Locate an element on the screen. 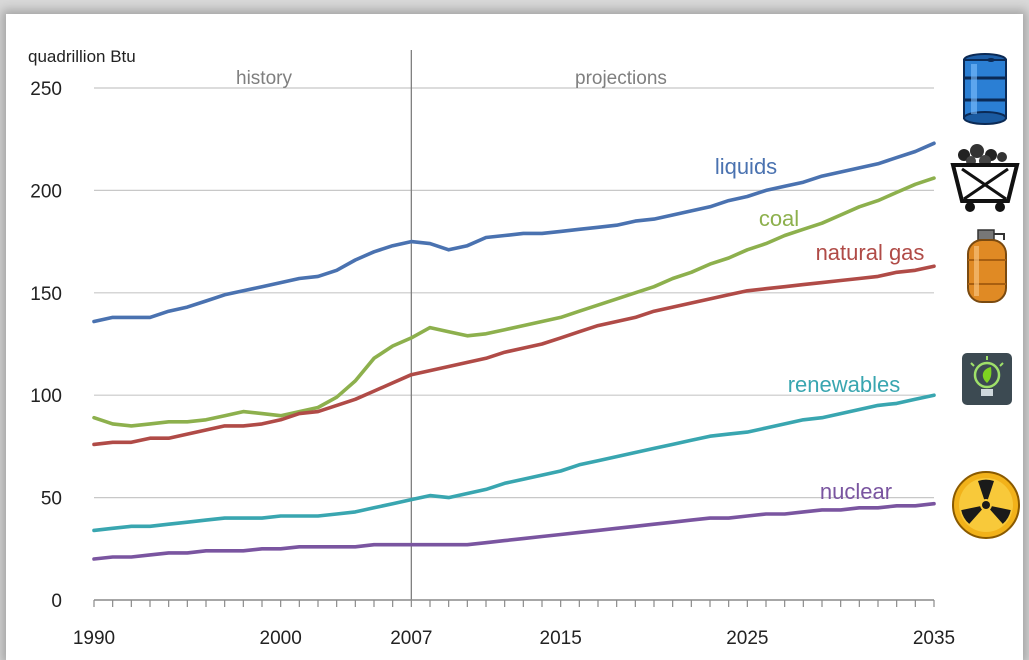  series-label: coal is located at coordinates (779, 218).